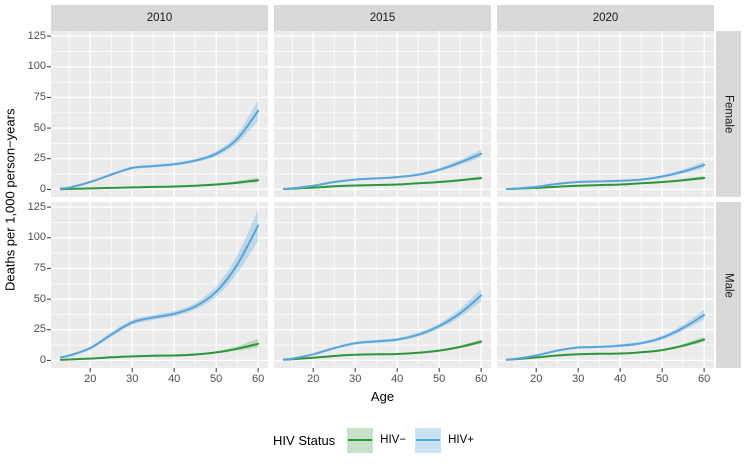 The width and height of the screenshot is (747, 467). I want to click on facet-strip-label: Male, so click(728, 285).